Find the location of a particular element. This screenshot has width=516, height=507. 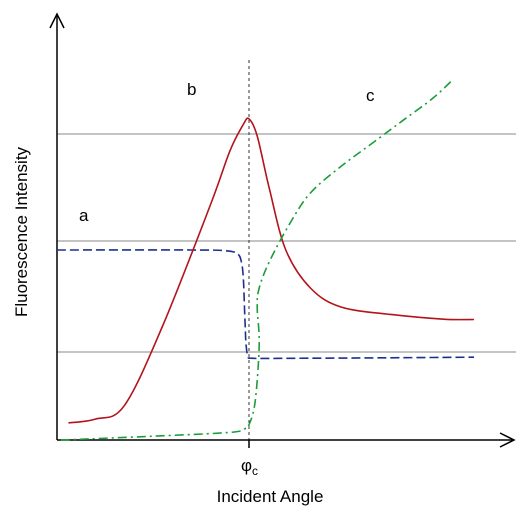

series-label-b: b is located at coordinates (191, 89).